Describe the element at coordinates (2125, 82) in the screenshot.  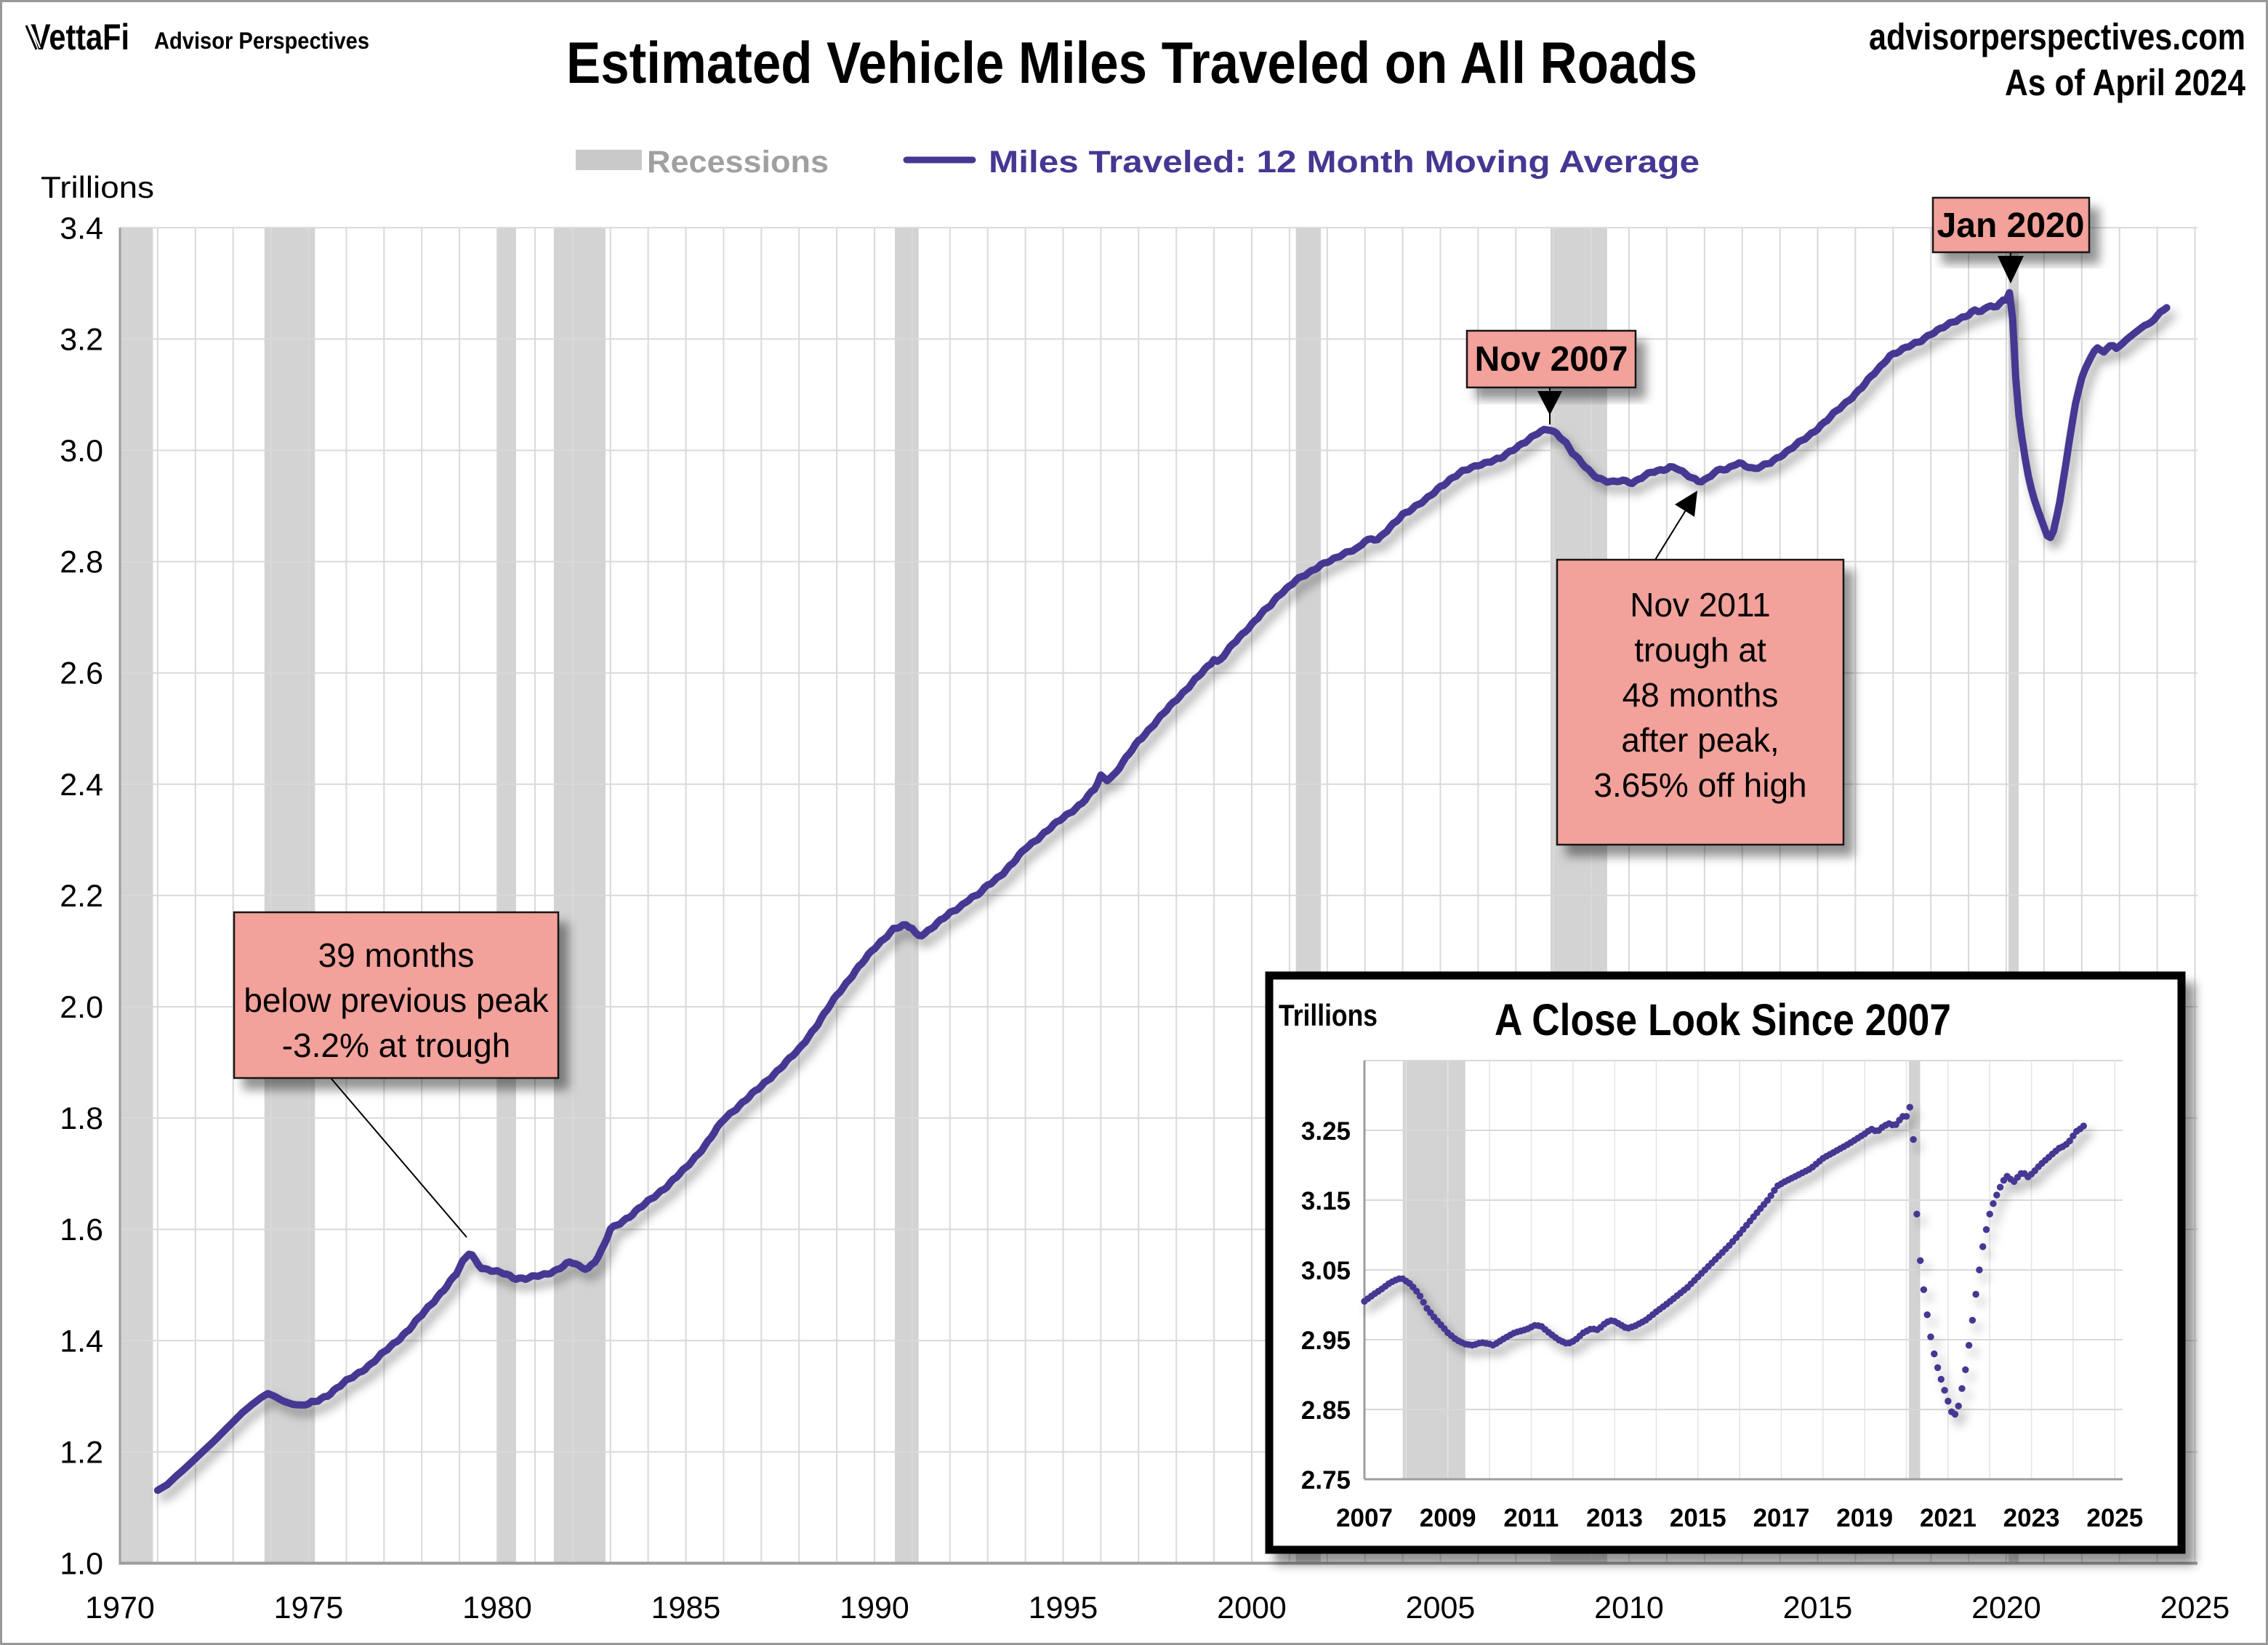
I see `svg-text: As of April 2024` at that location.